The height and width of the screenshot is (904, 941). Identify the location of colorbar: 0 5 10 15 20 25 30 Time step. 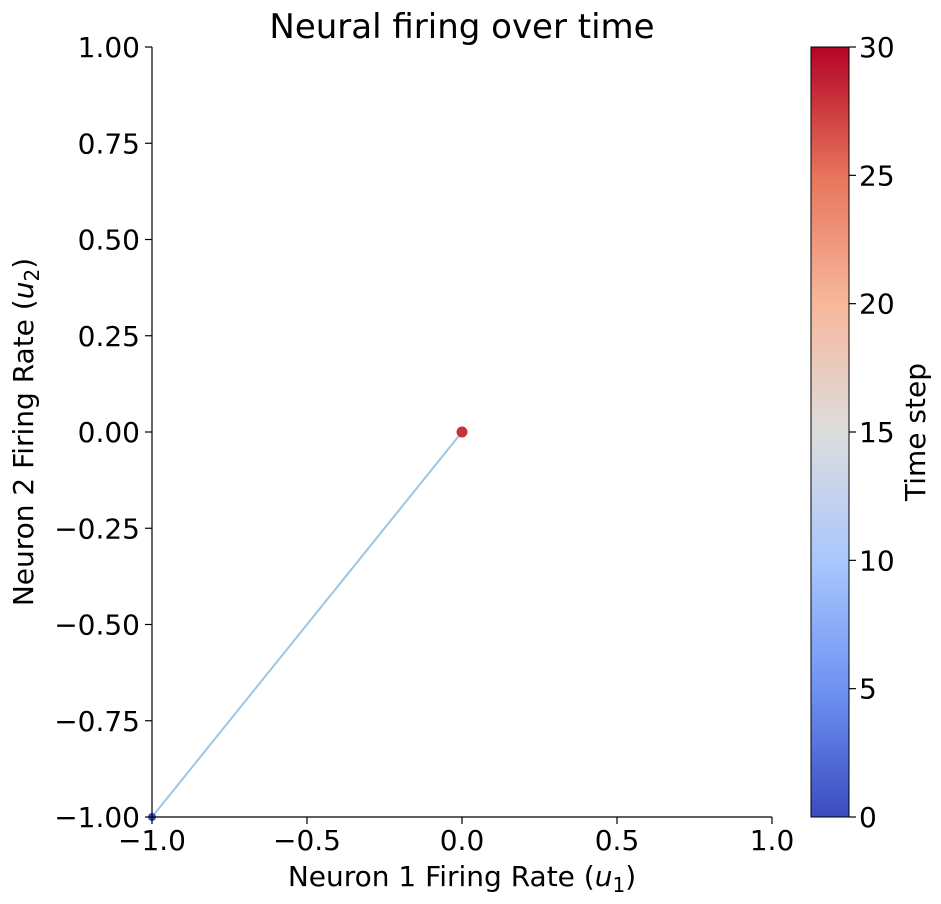
(871, 432).